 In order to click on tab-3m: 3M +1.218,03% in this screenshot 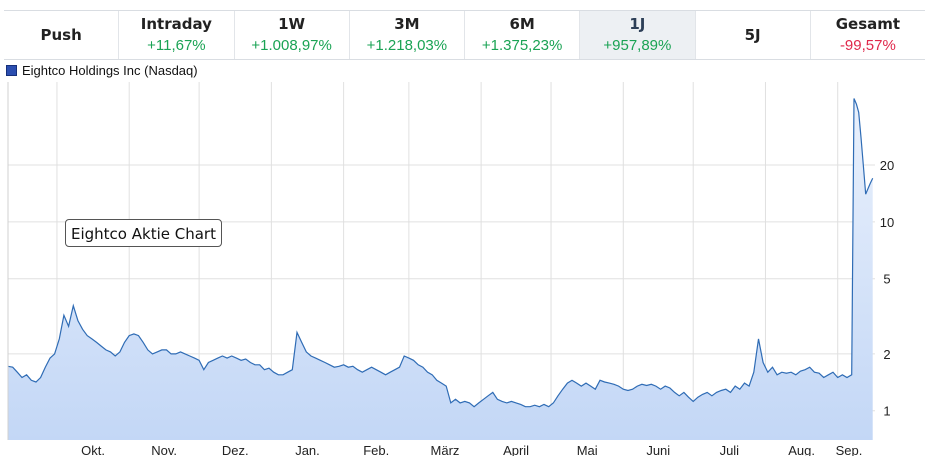, I will do `click(407, 35)`.